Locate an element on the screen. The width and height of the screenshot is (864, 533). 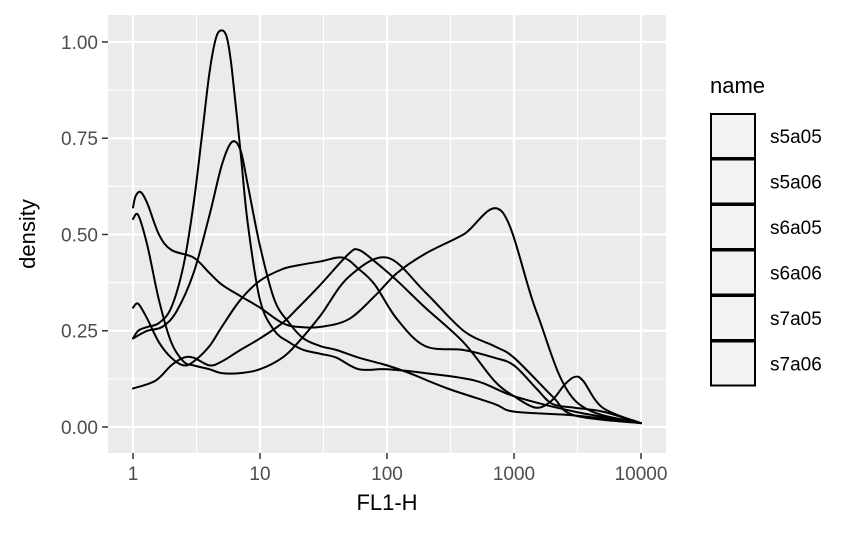
legend-label: s7a06 is located at coordinates (796, 365).